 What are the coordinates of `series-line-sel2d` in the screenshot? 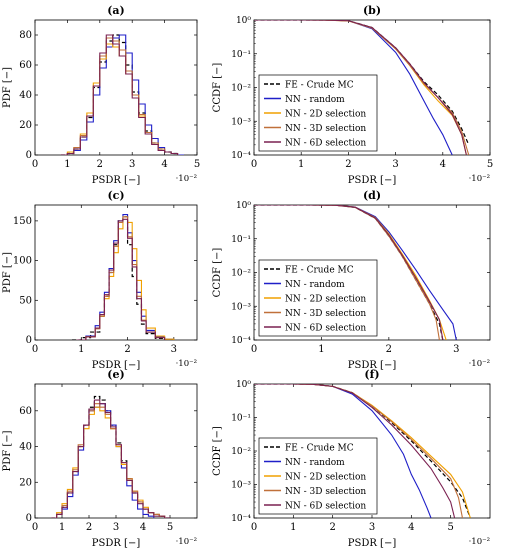 It's located at (119, 99).